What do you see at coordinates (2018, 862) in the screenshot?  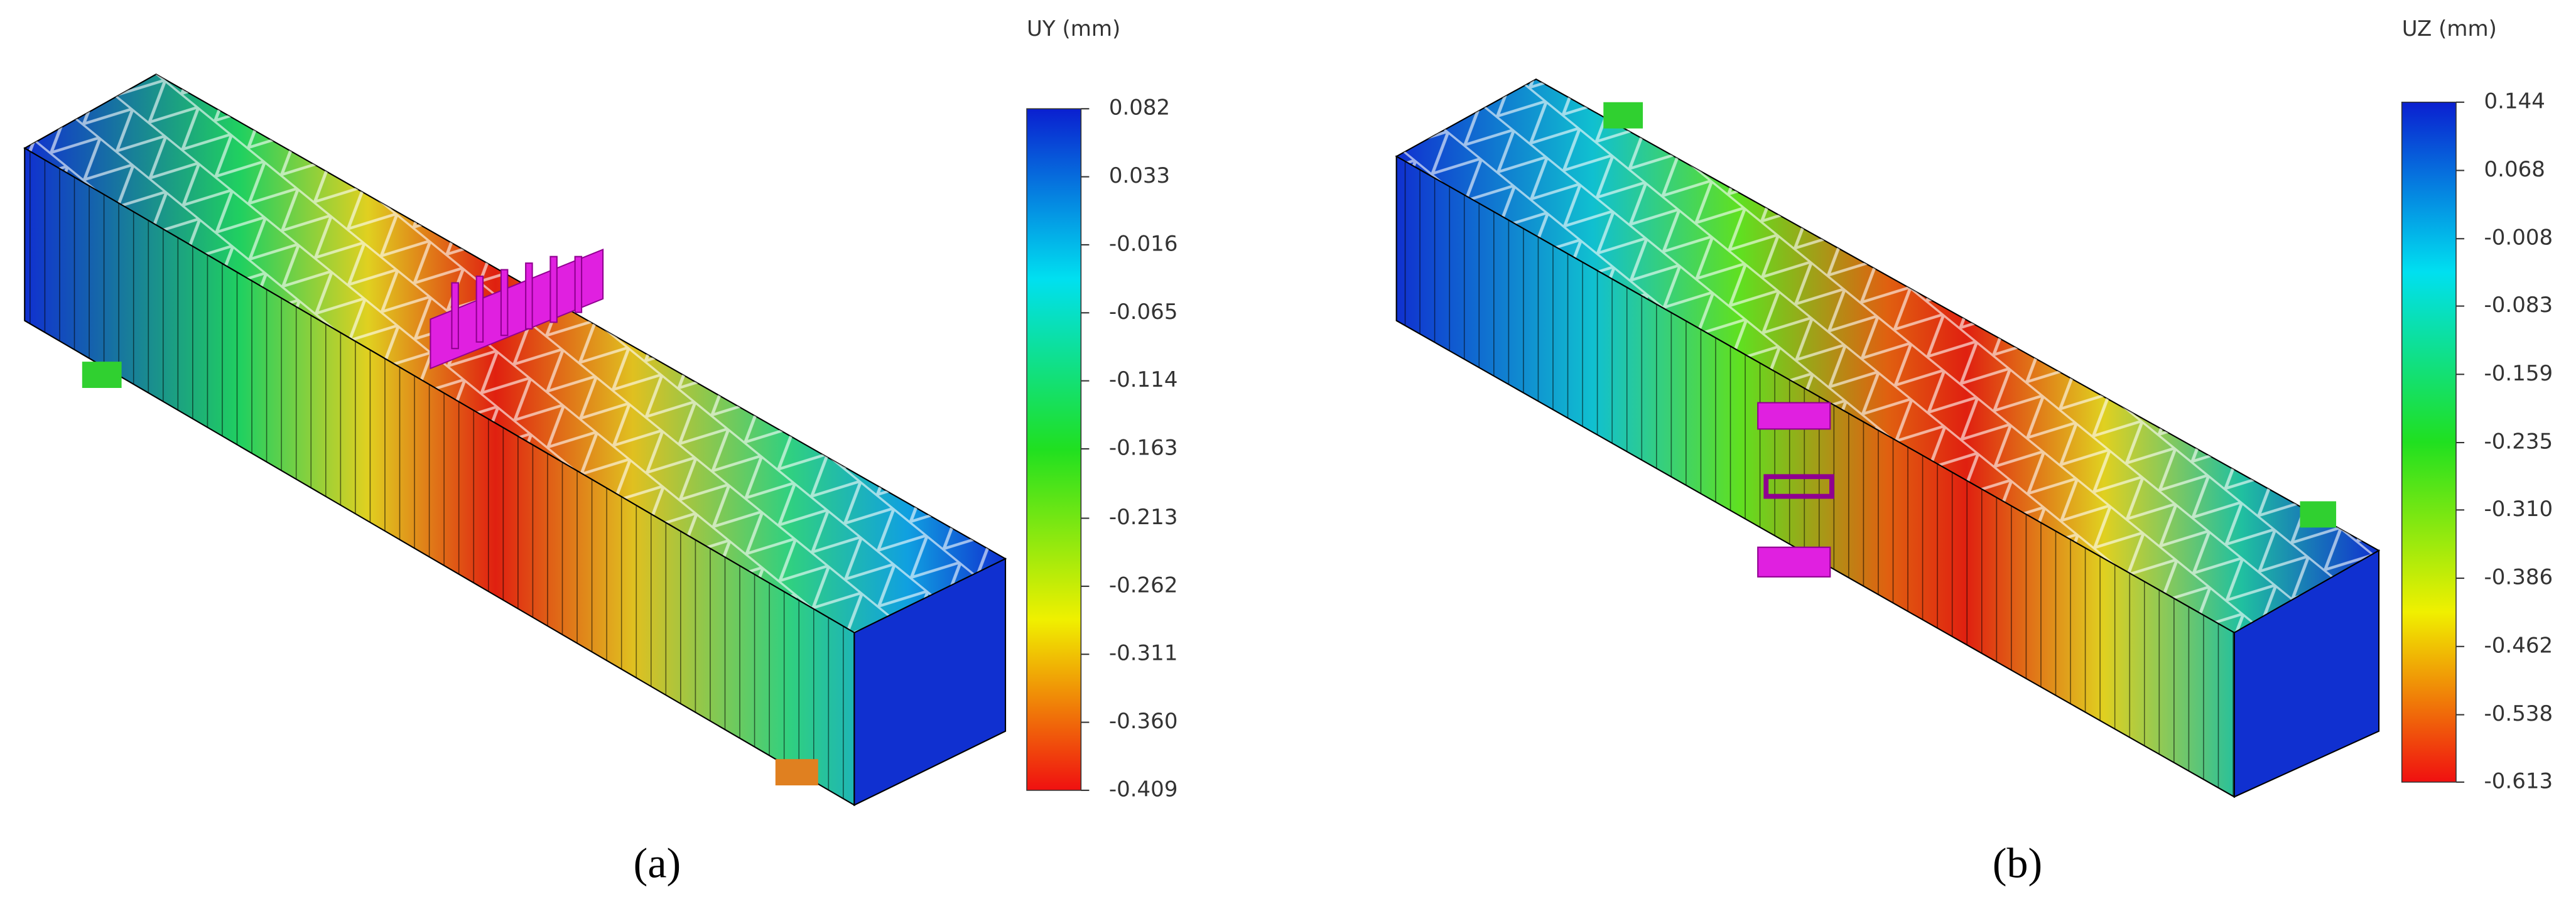 I see `caption: (b)` at bounding box center [2018, 862].